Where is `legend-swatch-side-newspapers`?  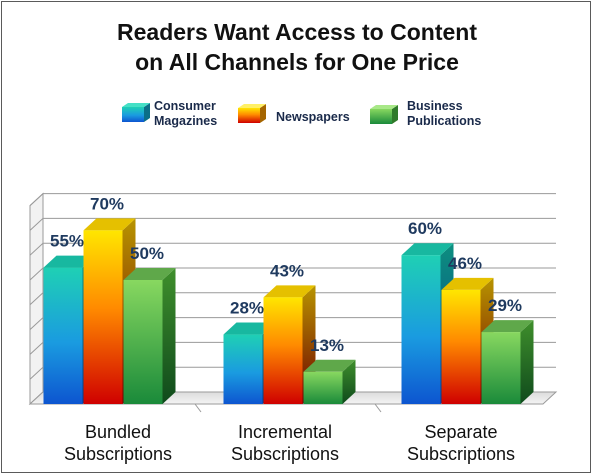
legend-swatch-side-newspapers is located at coordinates (263, 113).